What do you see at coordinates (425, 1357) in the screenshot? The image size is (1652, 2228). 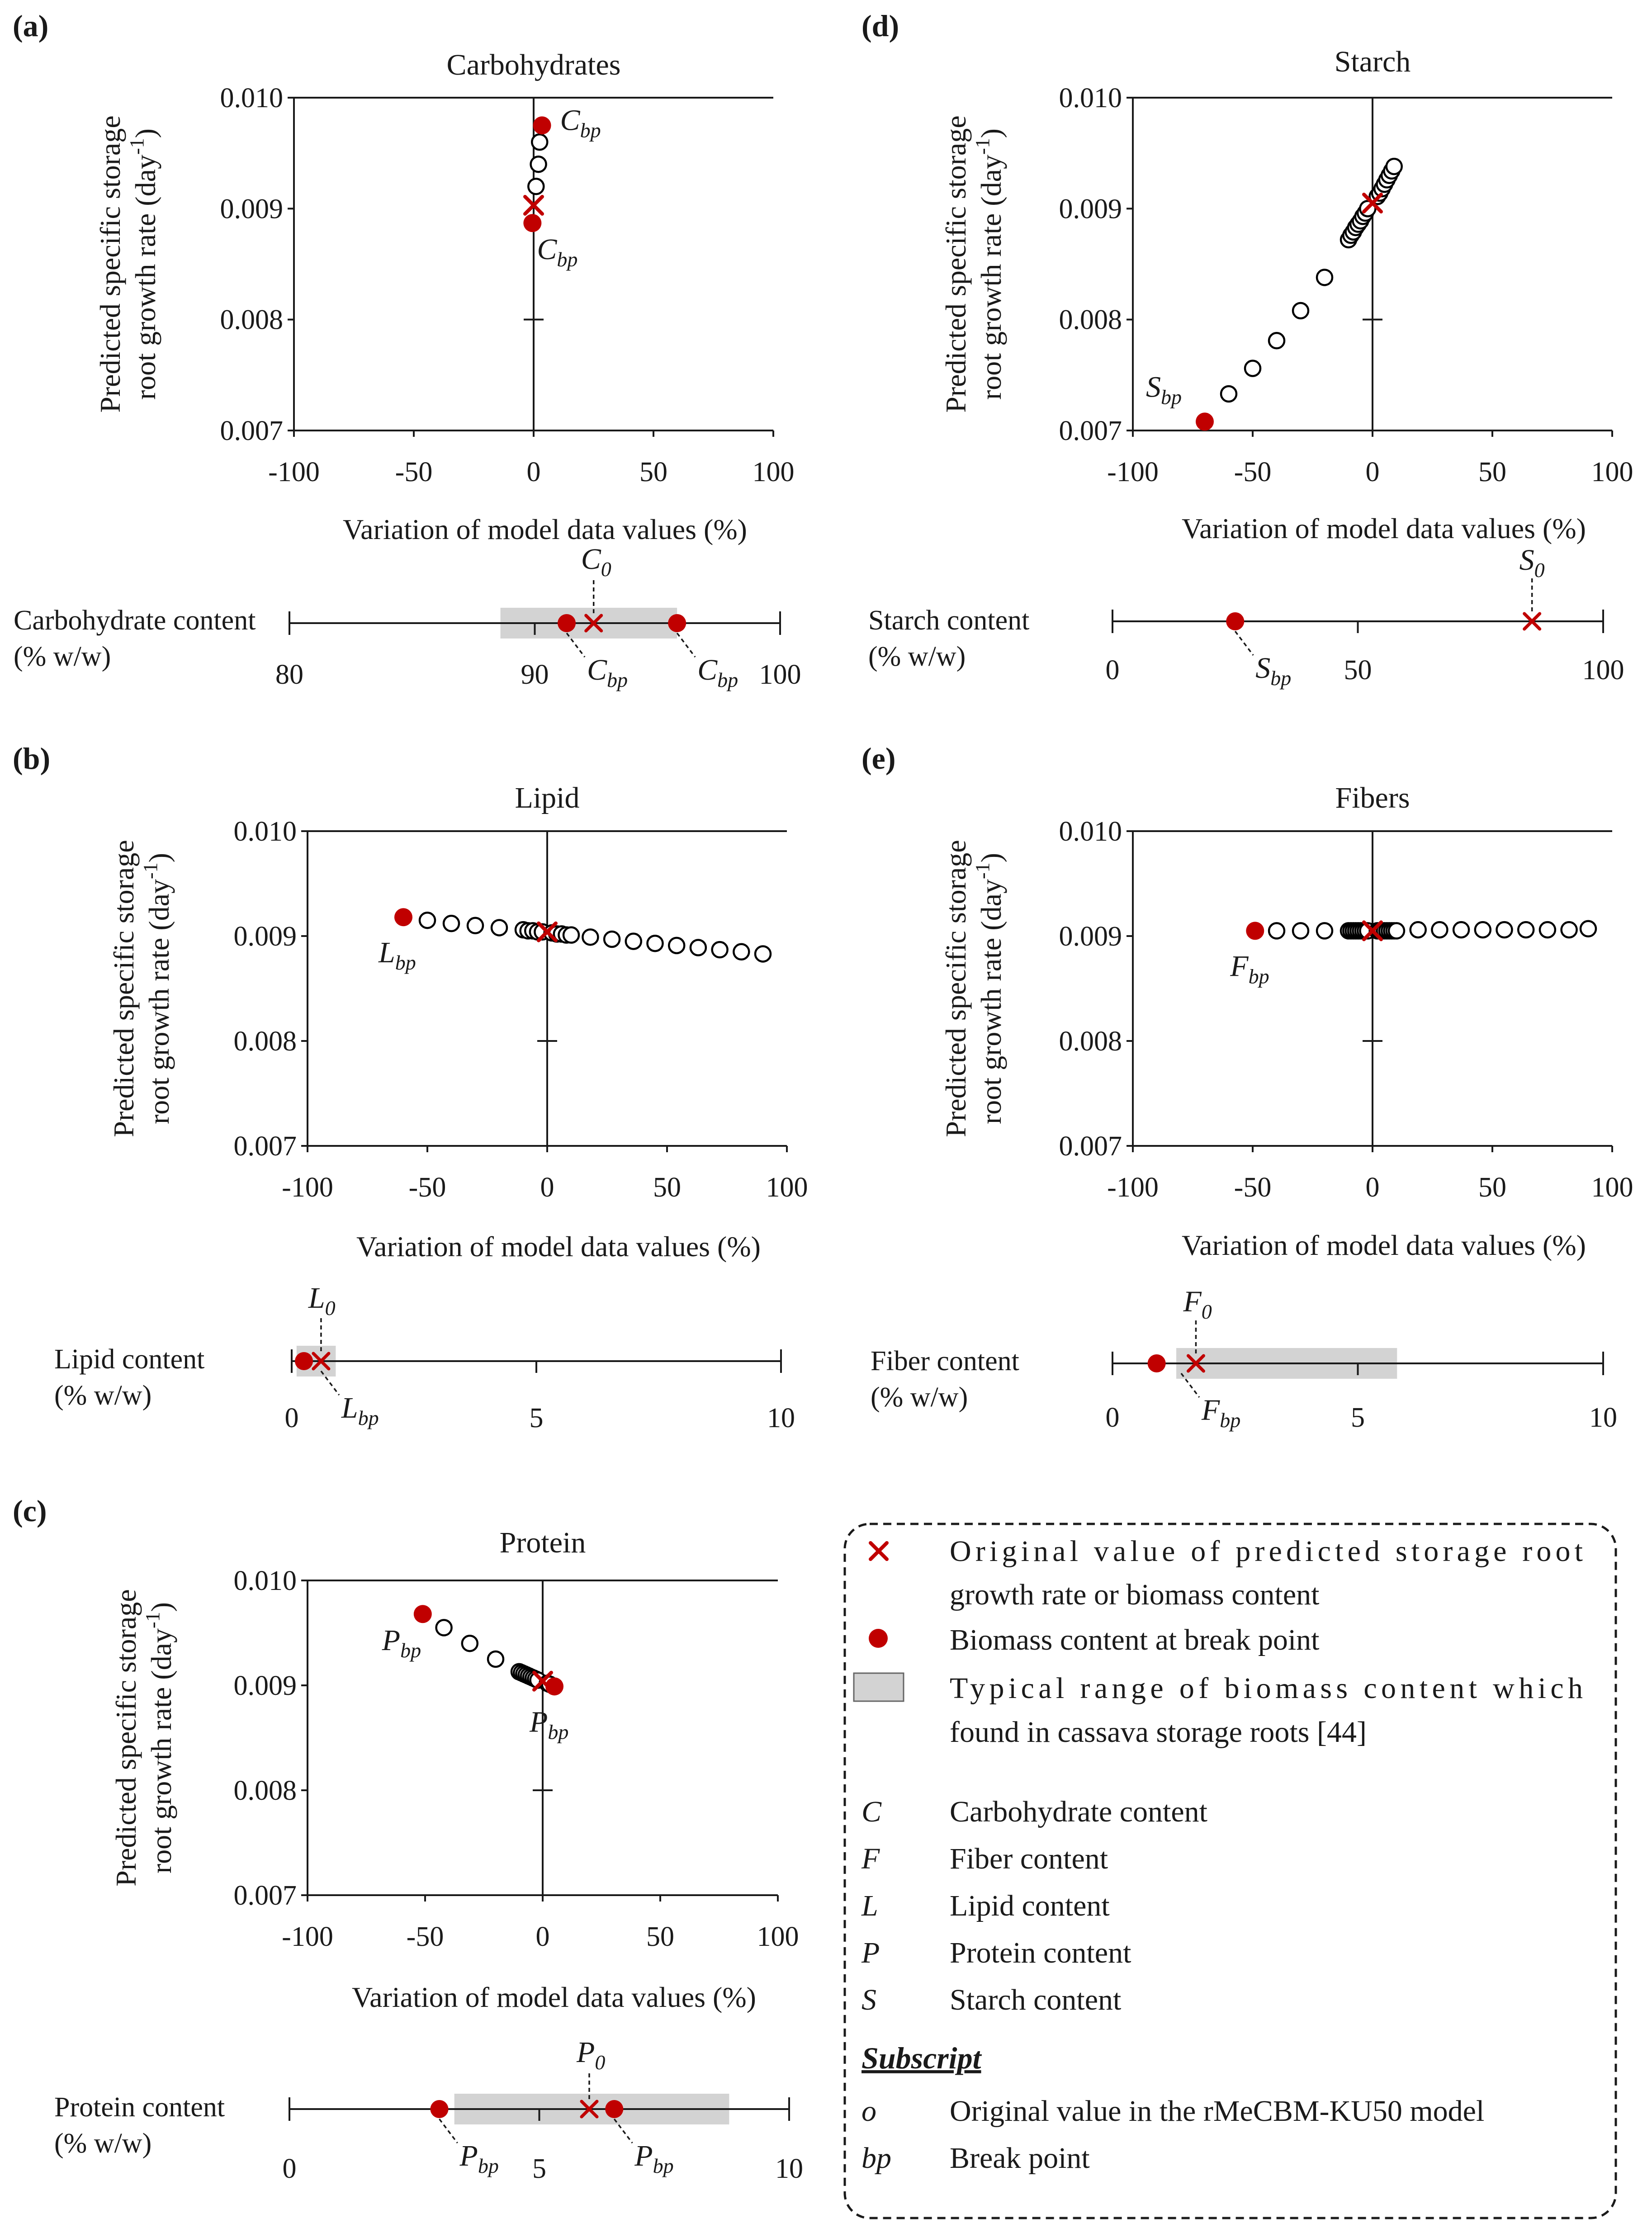 I see `content-axis: 0 5 10 Lipid content (% w/w) L0 Lbp` at bounding box center [425, 1357].